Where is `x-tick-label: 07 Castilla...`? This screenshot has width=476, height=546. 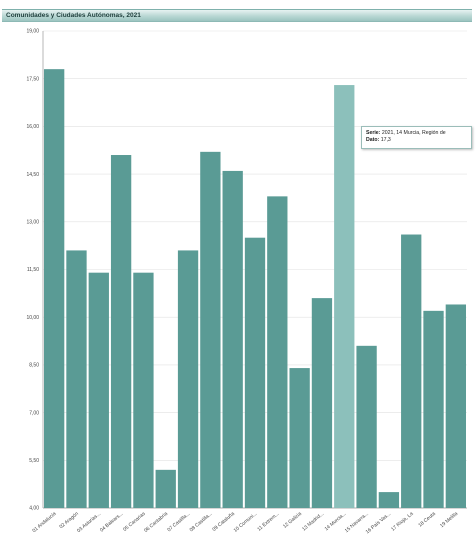
x-tick-label: 07 Castilla... is located at coordinates (178, 522).